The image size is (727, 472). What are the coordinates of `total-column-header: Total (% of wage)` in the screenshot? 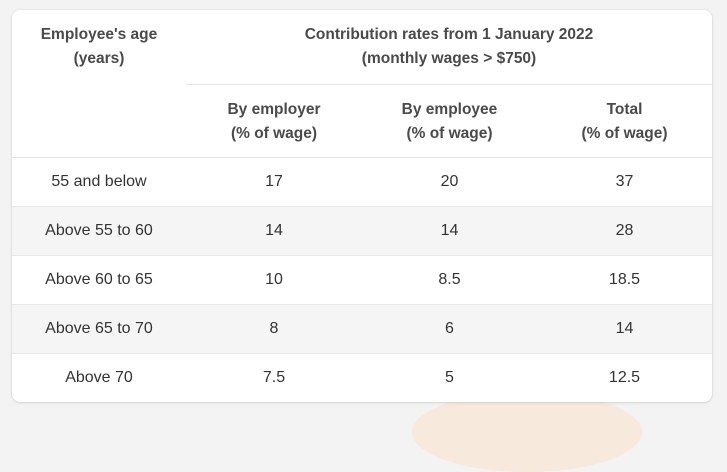 It's located at (624, 121).